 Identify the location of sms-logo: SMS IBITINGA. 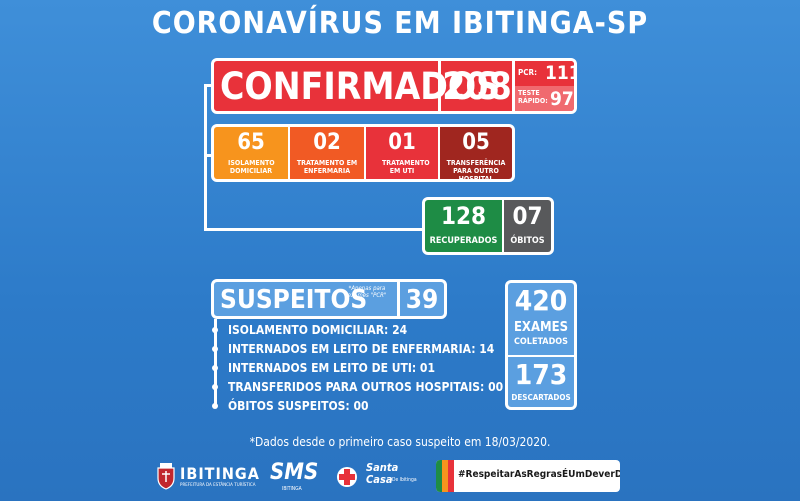
(298, 477).